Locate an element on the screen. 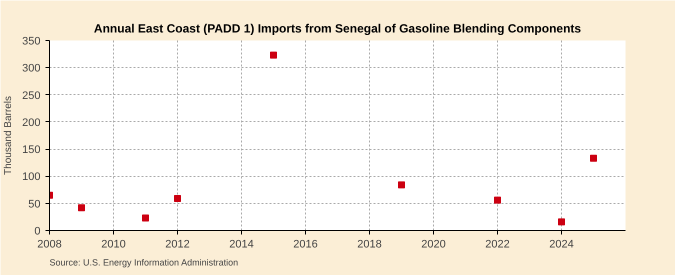 The width and height of the screenshot is (675, 275). x-tick-label: 2012 is located at coordinates (177, 244).